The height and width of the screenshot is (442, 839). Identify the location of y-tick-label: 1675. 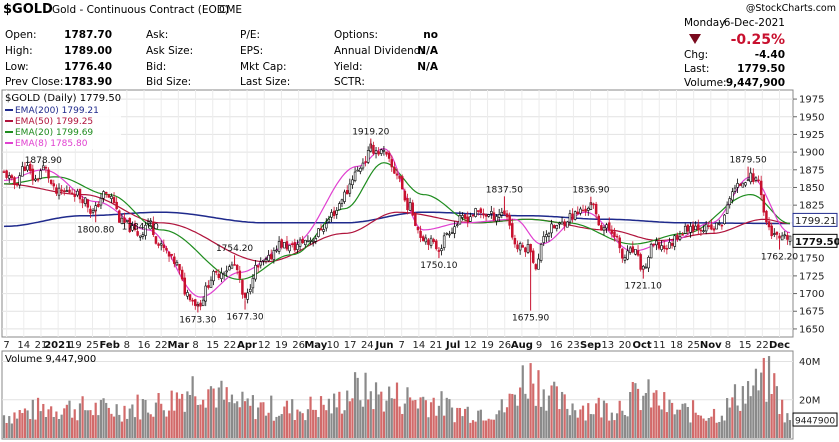
(811, 312).